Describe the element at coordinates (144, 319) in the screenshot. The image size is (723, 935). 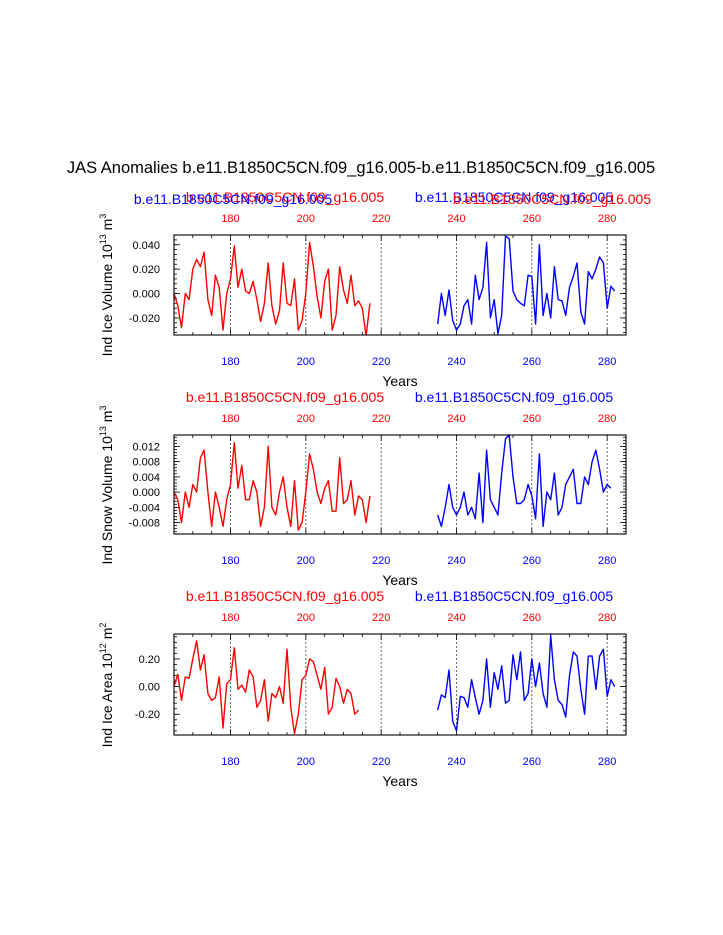
I see `y-tick-label: -0.020` at that location.